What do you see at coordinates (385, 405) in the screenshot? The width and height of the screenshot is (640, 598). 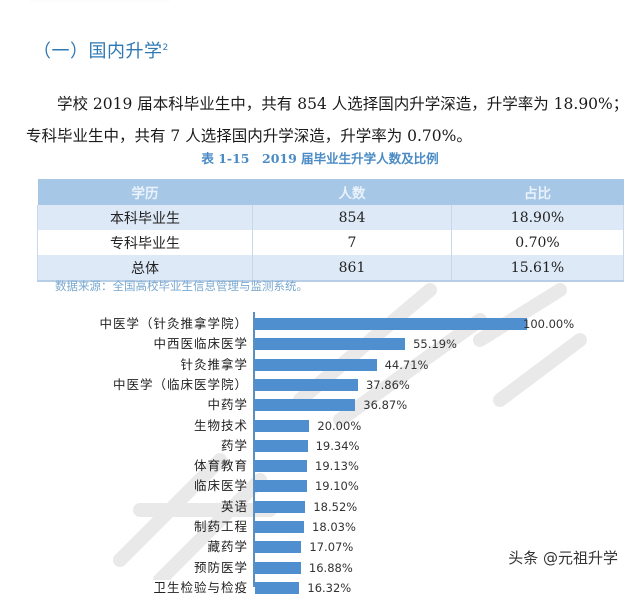 I see `value-label: 36.87%` at bounding box center [385, 405].